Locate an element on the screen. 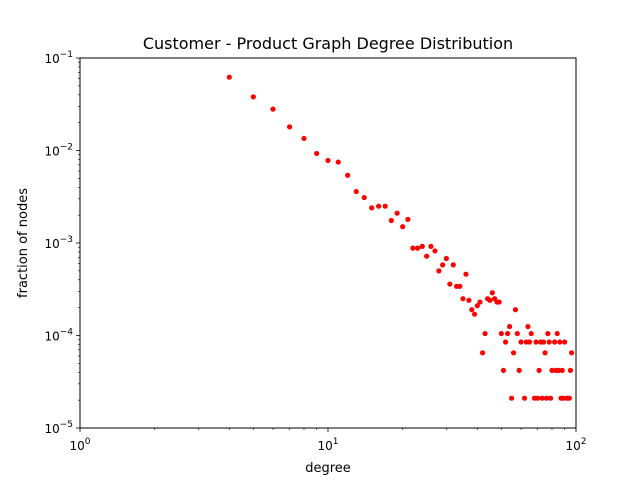 The height and width of the screenshot is (480, 640). y-tick-label-exponent: −3 is located at coordinates (66, 240).